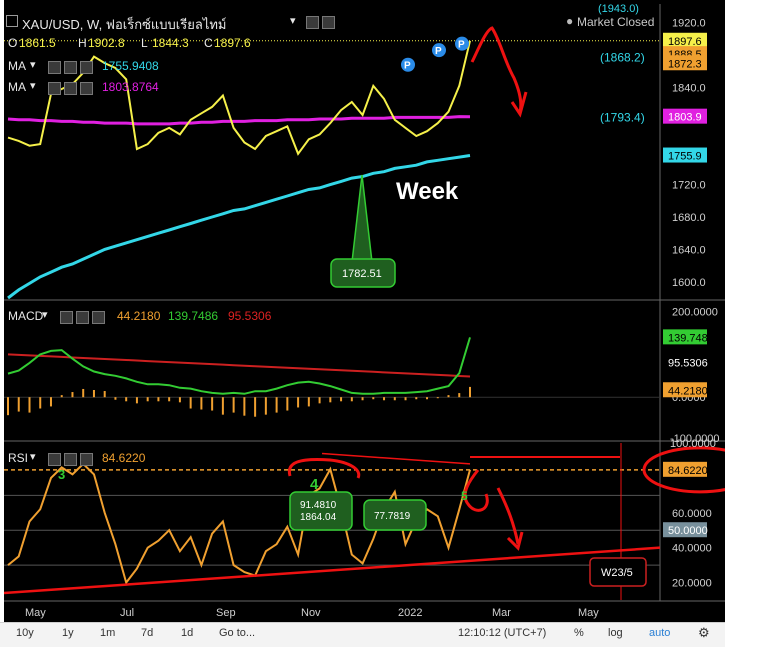 The width and height of the screenshot is (761, 654). I want to click on macd-tag-red-bg, so click(685, 362).